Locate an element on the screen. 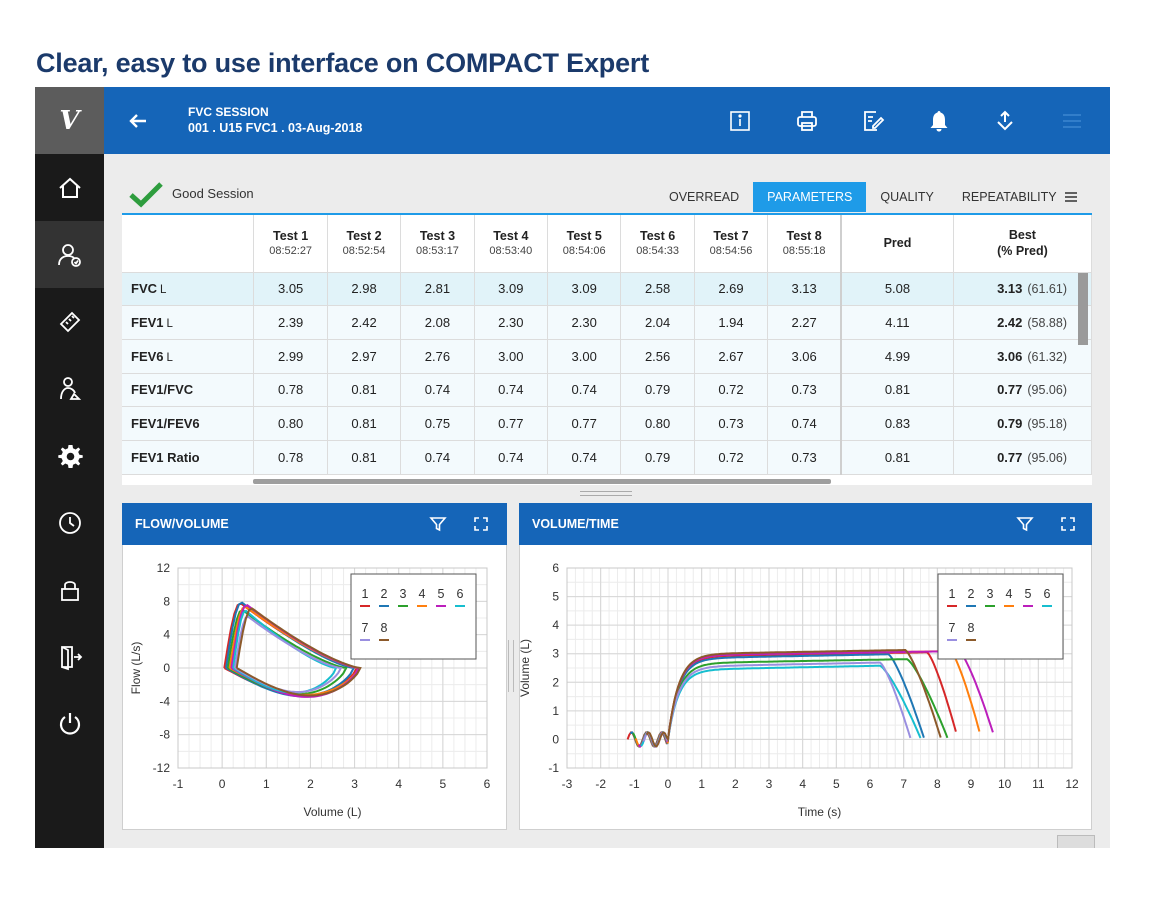 The height and width of the screenshot is (920, 1155). nav-exit is located at coordinates (69, 656).